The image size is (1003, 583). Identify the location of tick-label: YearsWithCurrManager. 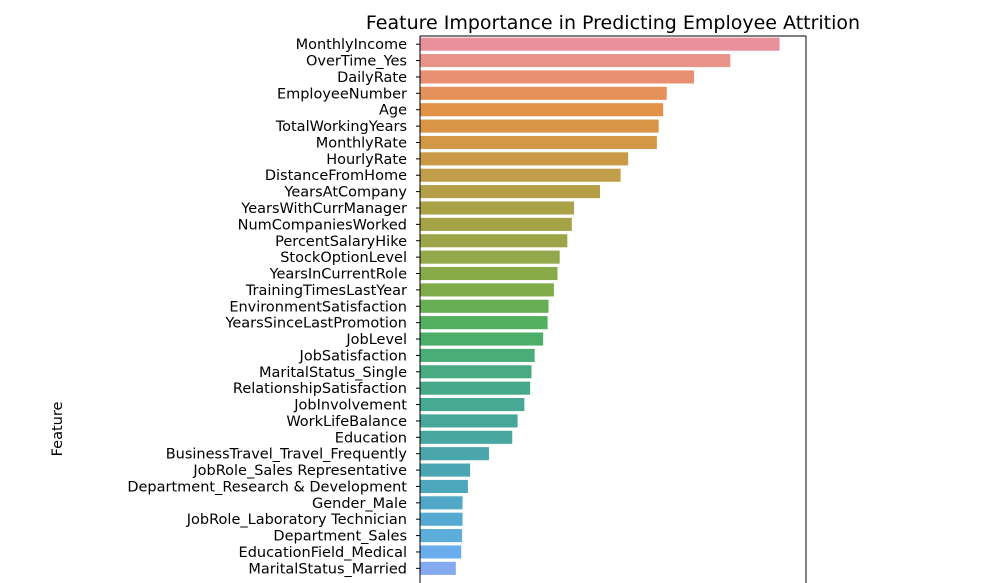
(323, 209).